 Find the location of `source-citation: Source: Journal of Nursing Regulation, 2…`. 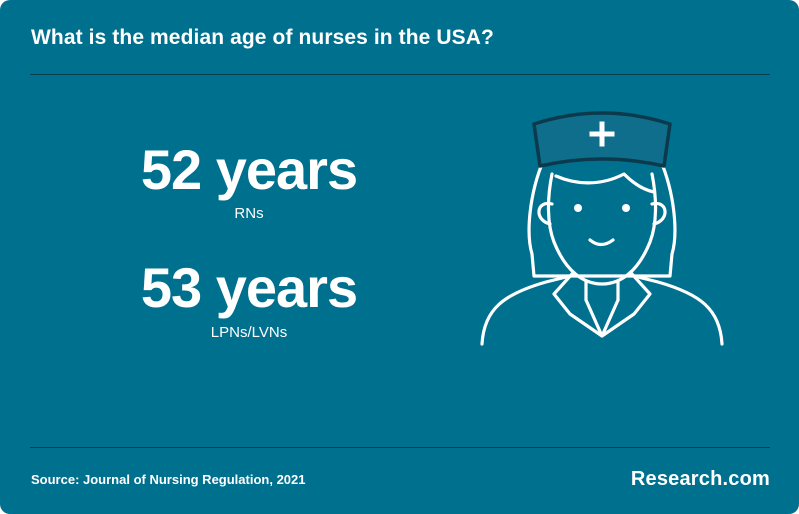

source-citation: Source: Journal of Nursing Regulation, 2… is located at coordinates (168, 479).